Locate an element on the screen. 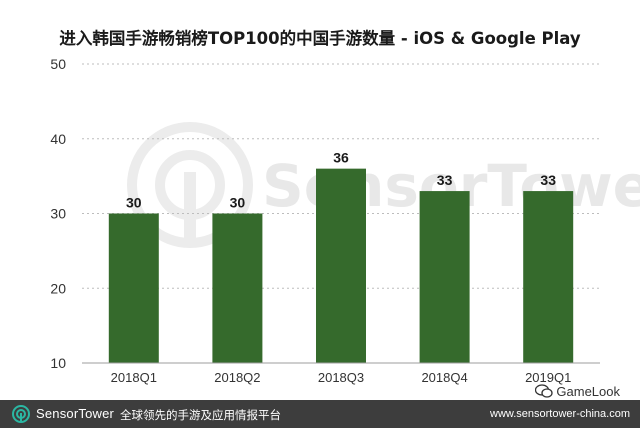 The width and height of the screenshot is (640, 428). x-tick-label: 2018Q4 is located at coordinates (444, 377).